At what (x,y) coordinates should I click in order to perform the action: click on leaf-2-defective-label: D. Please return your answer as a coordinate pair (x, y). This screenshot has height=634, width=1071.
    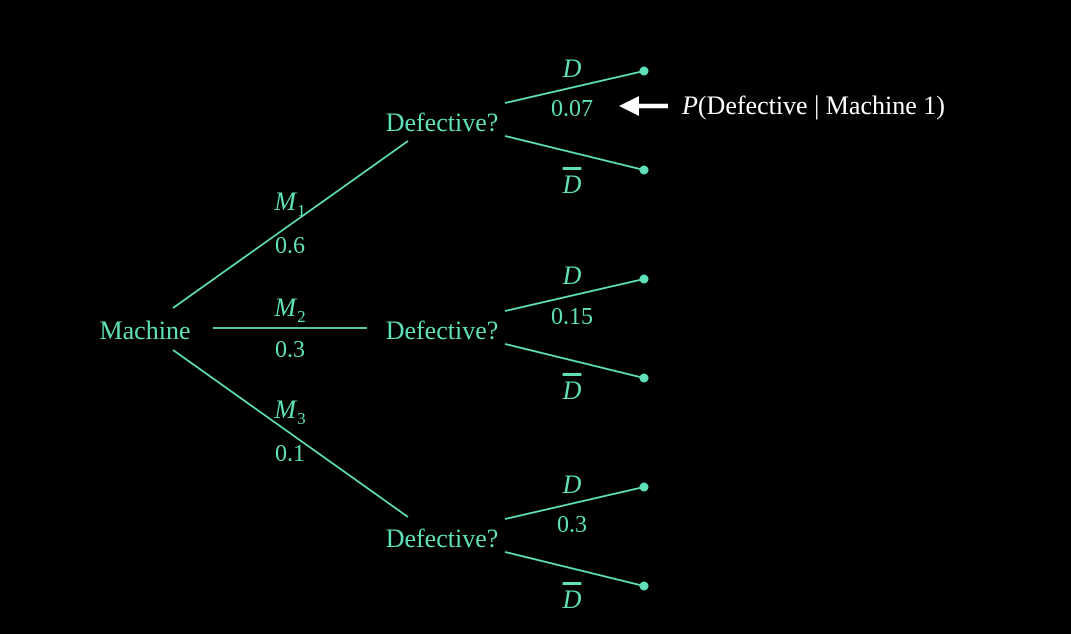
    Looking at the image, I should click on (572, 275).